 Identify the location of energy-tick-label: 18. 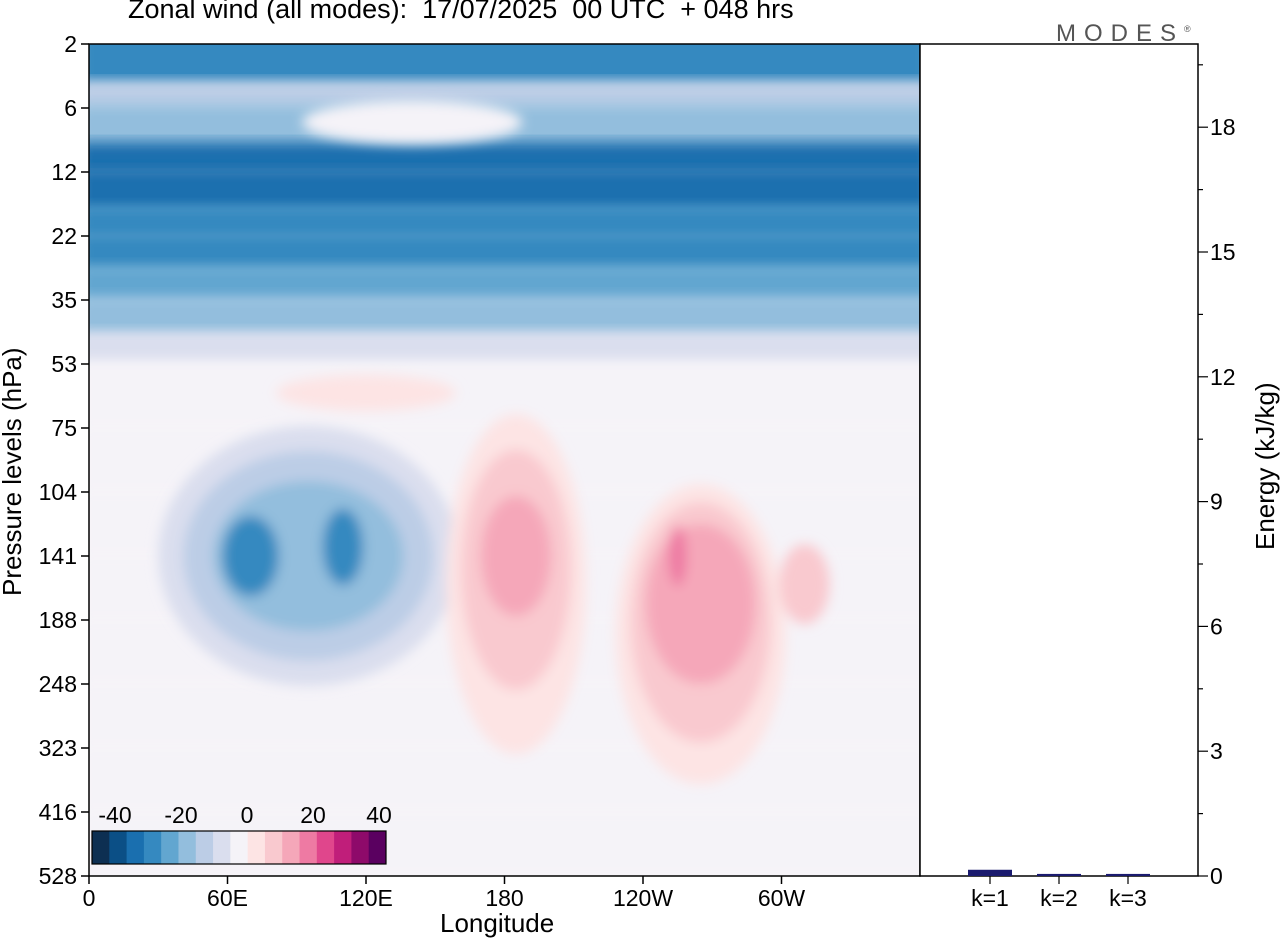
(1223, 127).